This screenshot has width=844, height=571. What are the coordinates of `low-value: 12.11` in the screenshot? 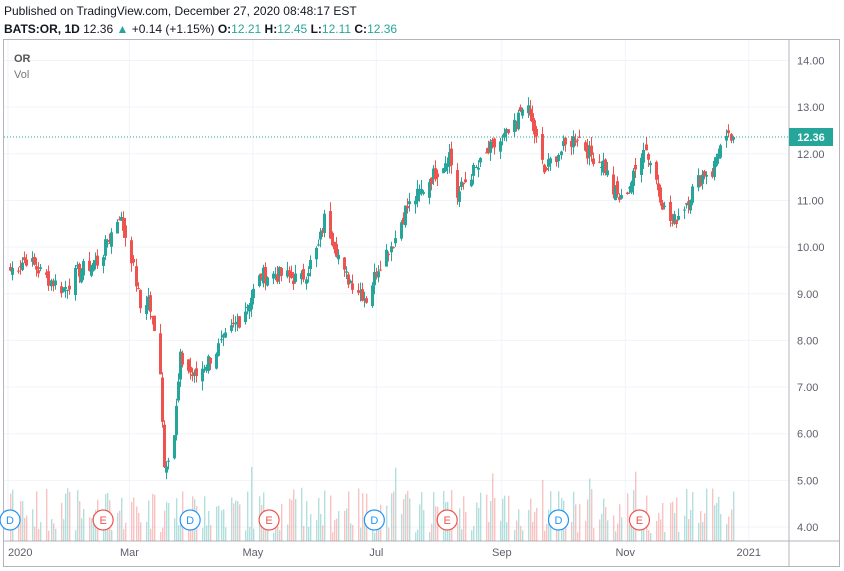 It's located at (336, 29).